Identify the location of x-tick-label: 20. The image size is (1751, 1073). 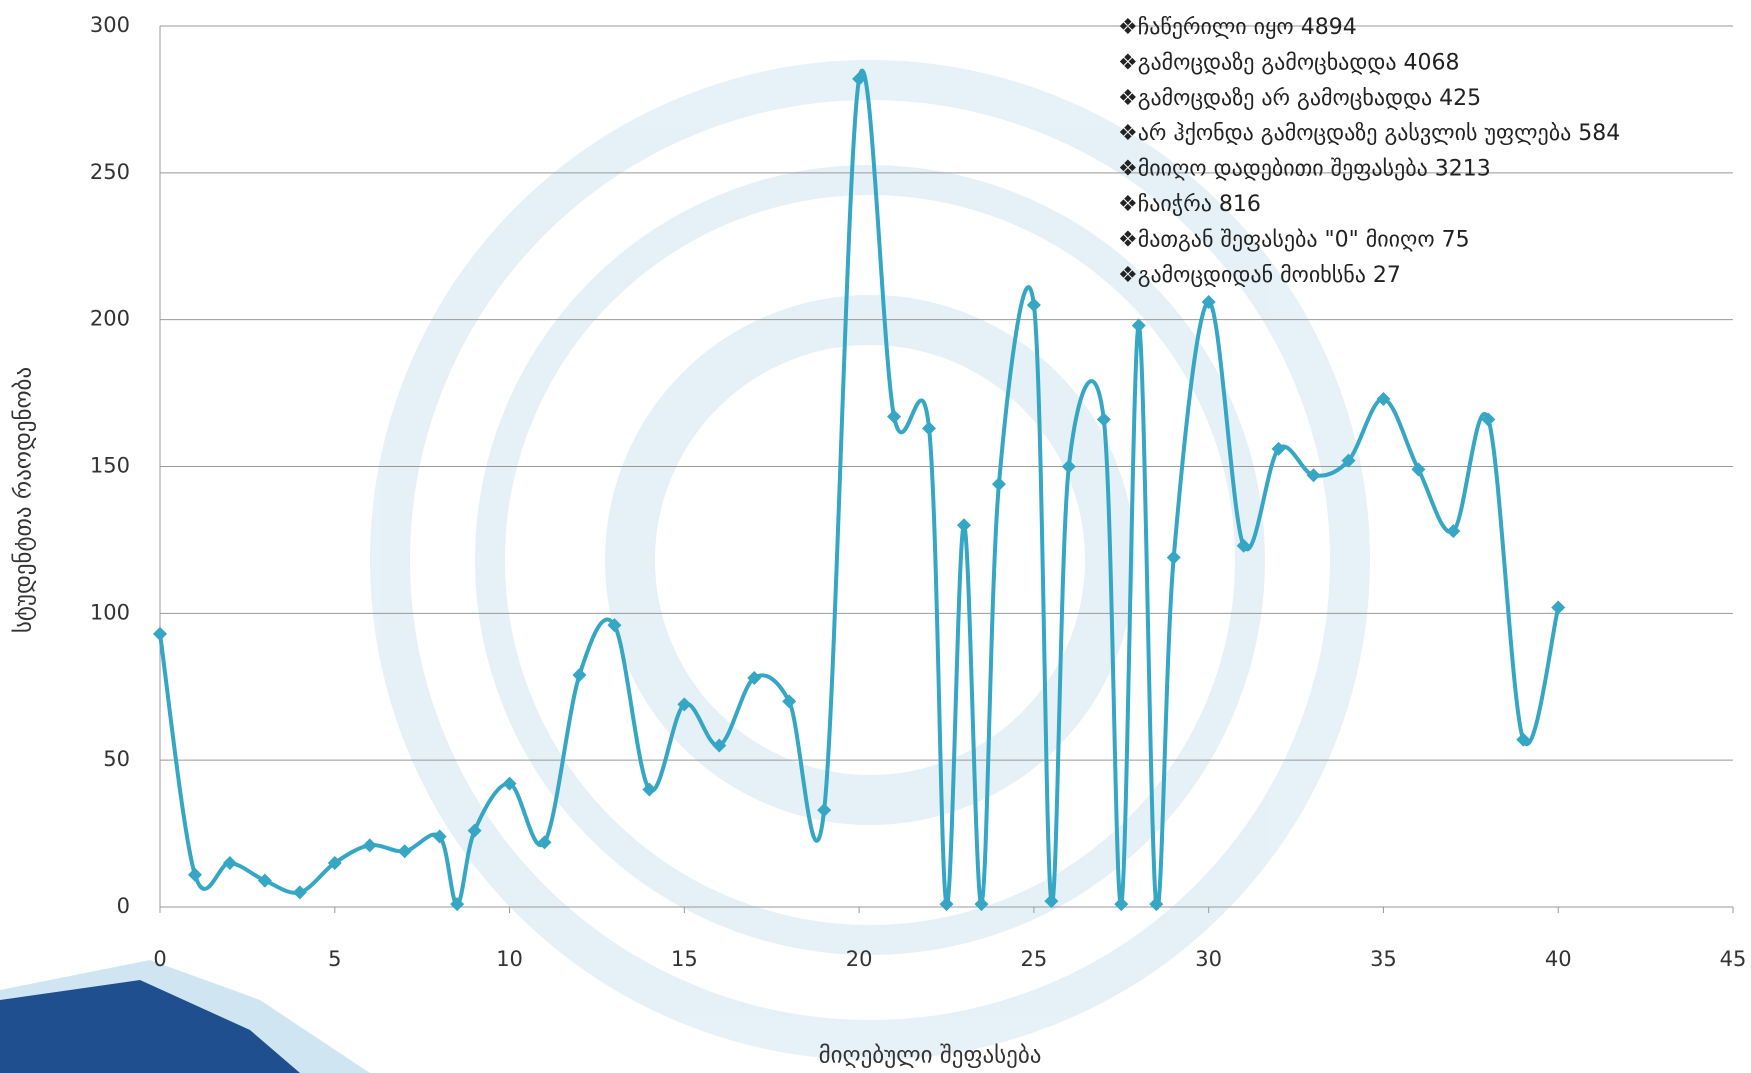
(859, 959).